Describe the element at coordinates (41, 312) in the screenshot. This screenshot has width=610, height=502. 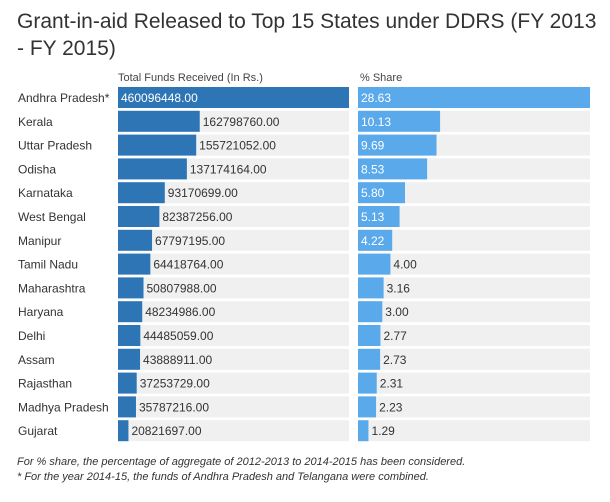
I see `category-label: Haryana` at that location.